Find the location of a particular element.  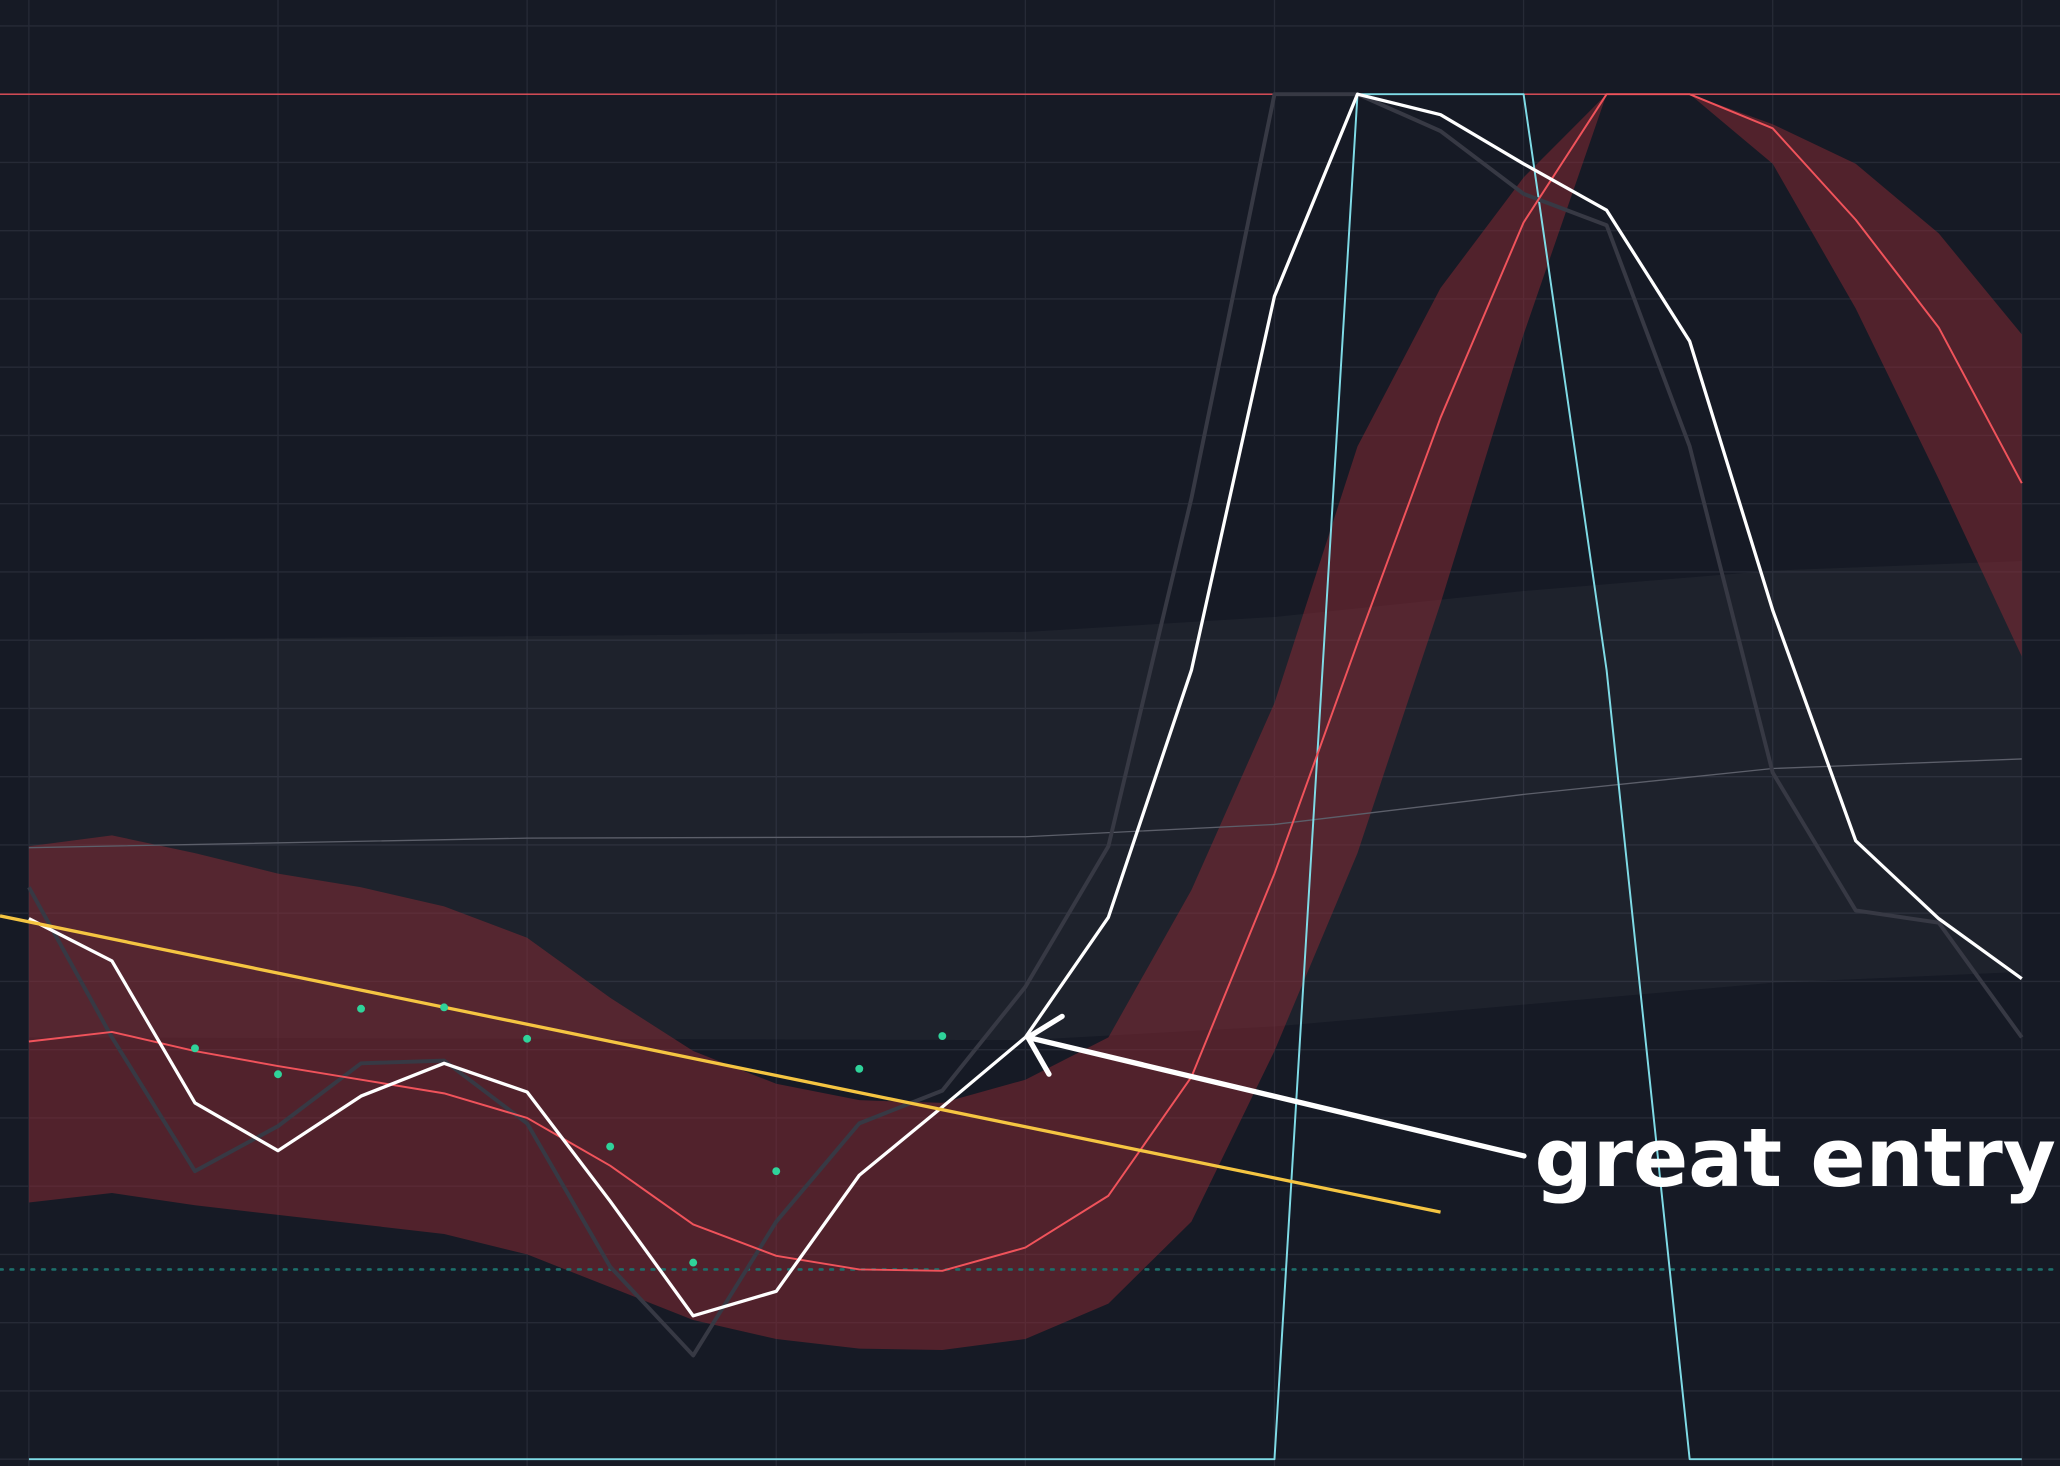

annotation-arrow is located at coordinates (1276, 1086).